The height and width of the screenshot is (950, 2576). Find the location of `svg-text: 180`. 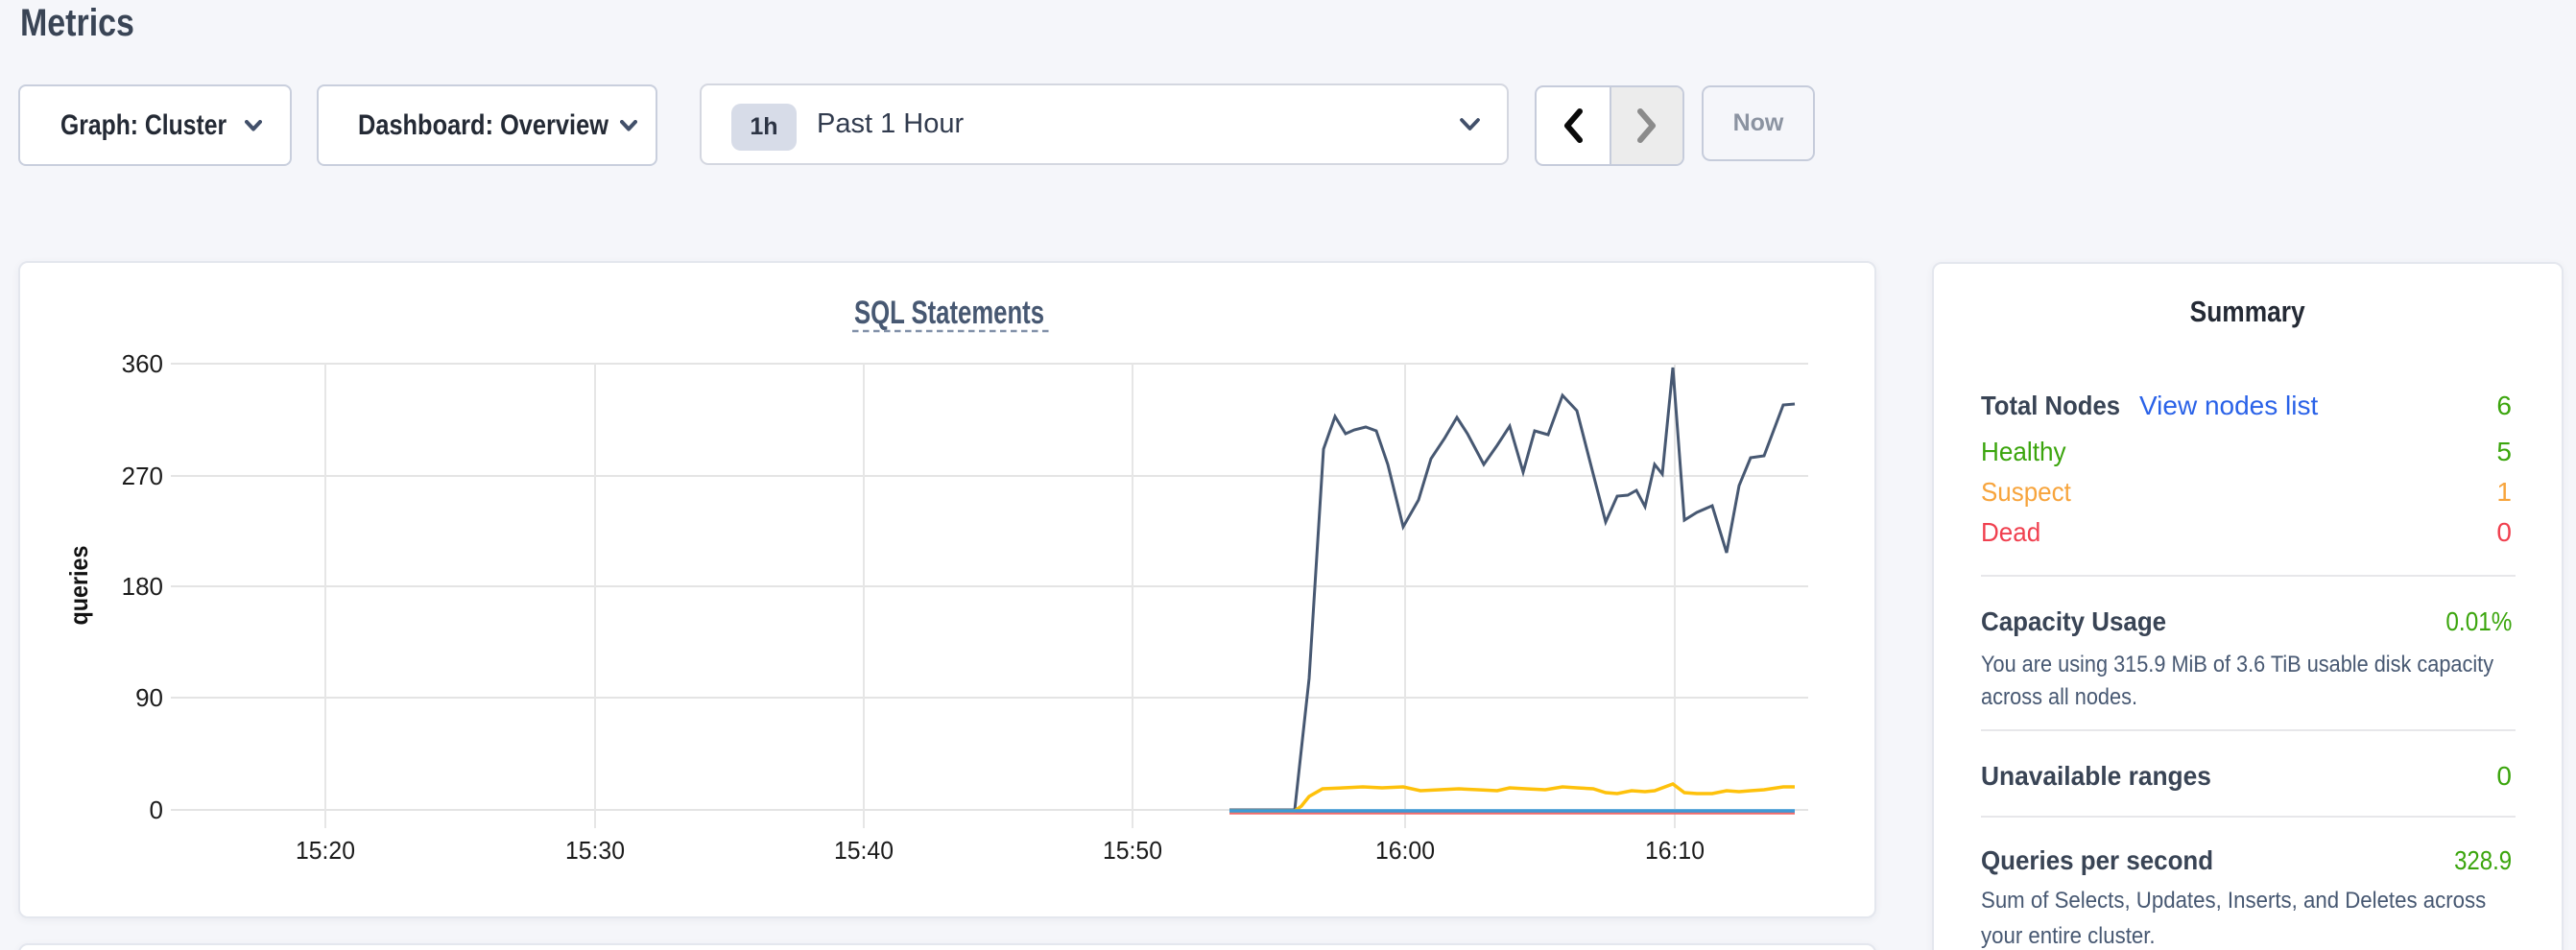

svg-text: 180 is located at coordinates (142, 586).